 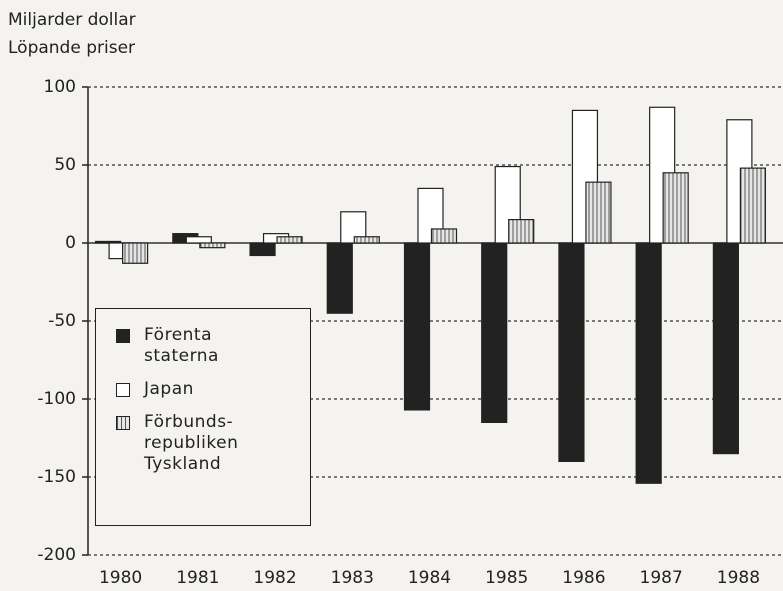 I want to click on y-tick-label: -100, so click(x=56, y=399).